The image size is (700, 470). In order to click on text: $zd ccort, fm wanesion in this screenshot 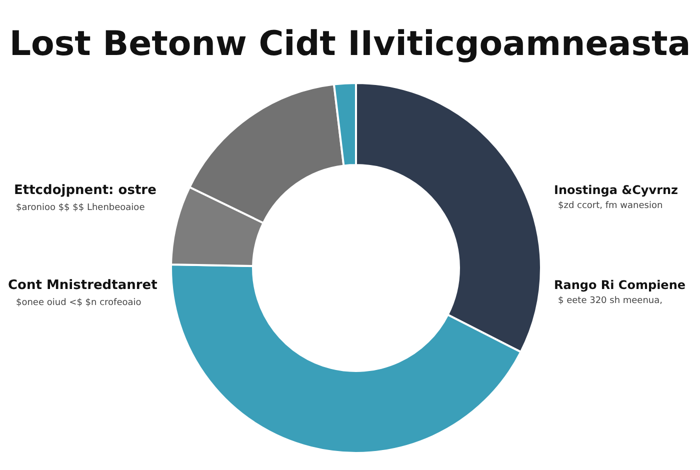, I will do `click(610, 206)`.